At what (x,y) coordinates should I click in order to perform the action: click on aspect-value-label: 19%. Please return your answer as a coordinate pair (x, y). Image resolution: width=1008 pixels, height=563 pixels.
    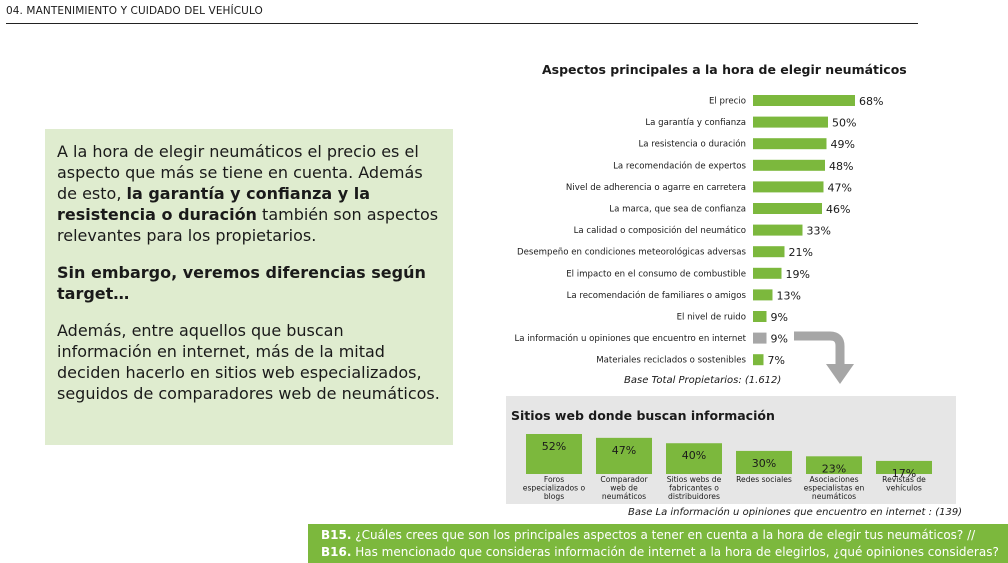
    Looking at the image, I should click on (798, 274).